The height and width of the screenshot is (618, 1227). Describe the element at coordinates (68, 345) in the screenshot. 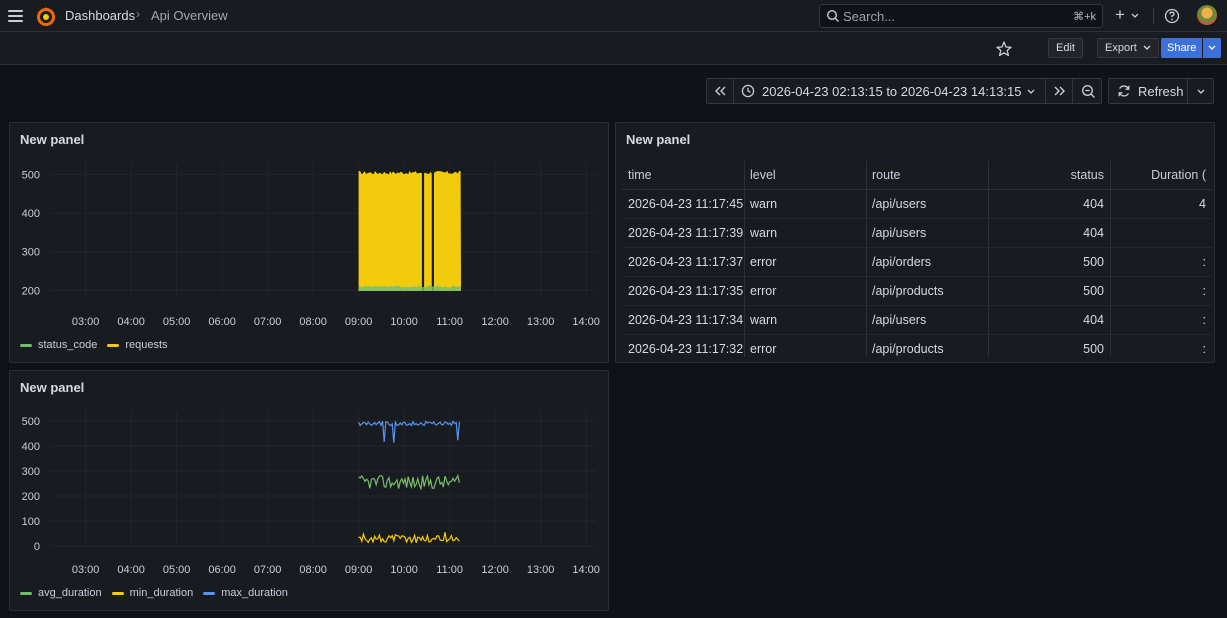

I see `legend-label: status_code` at that location.